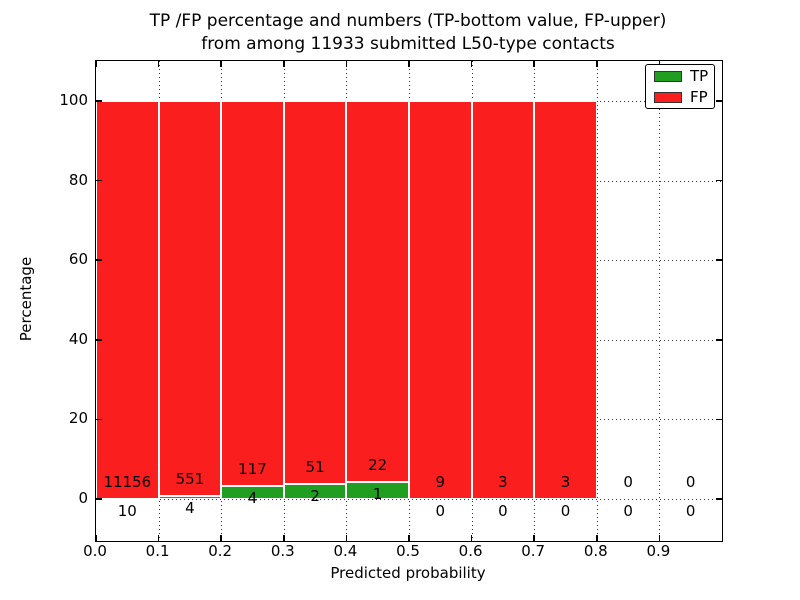  What do you see at coordinates (95, 551) in the screenshot?
I see `x-tick-label: 0.0` at bounding box center [95, 551].